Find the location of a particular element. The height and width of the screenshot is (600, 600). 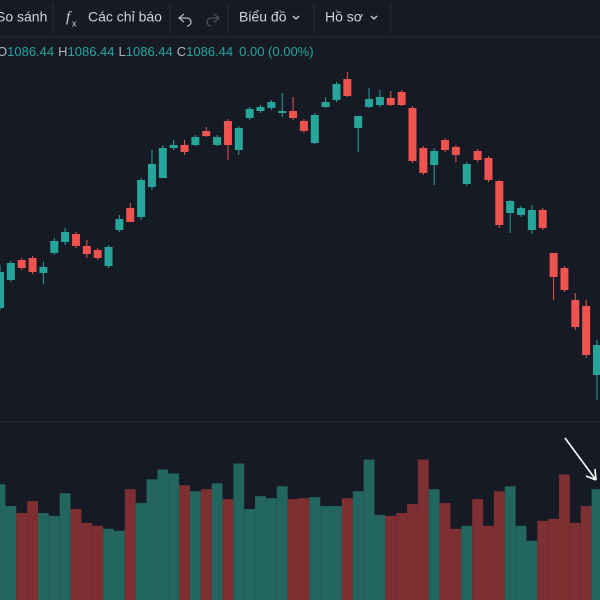

legend-open-label: O is located at coordinates (3, 51).